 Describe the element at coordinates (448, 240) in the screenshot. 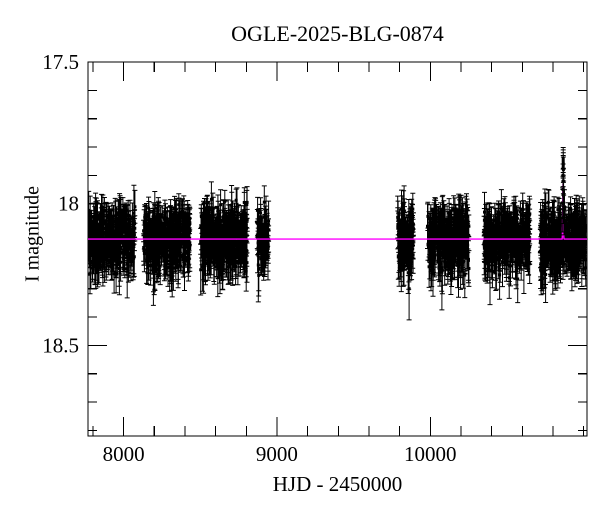

I see `season-s6-markers` at that location.